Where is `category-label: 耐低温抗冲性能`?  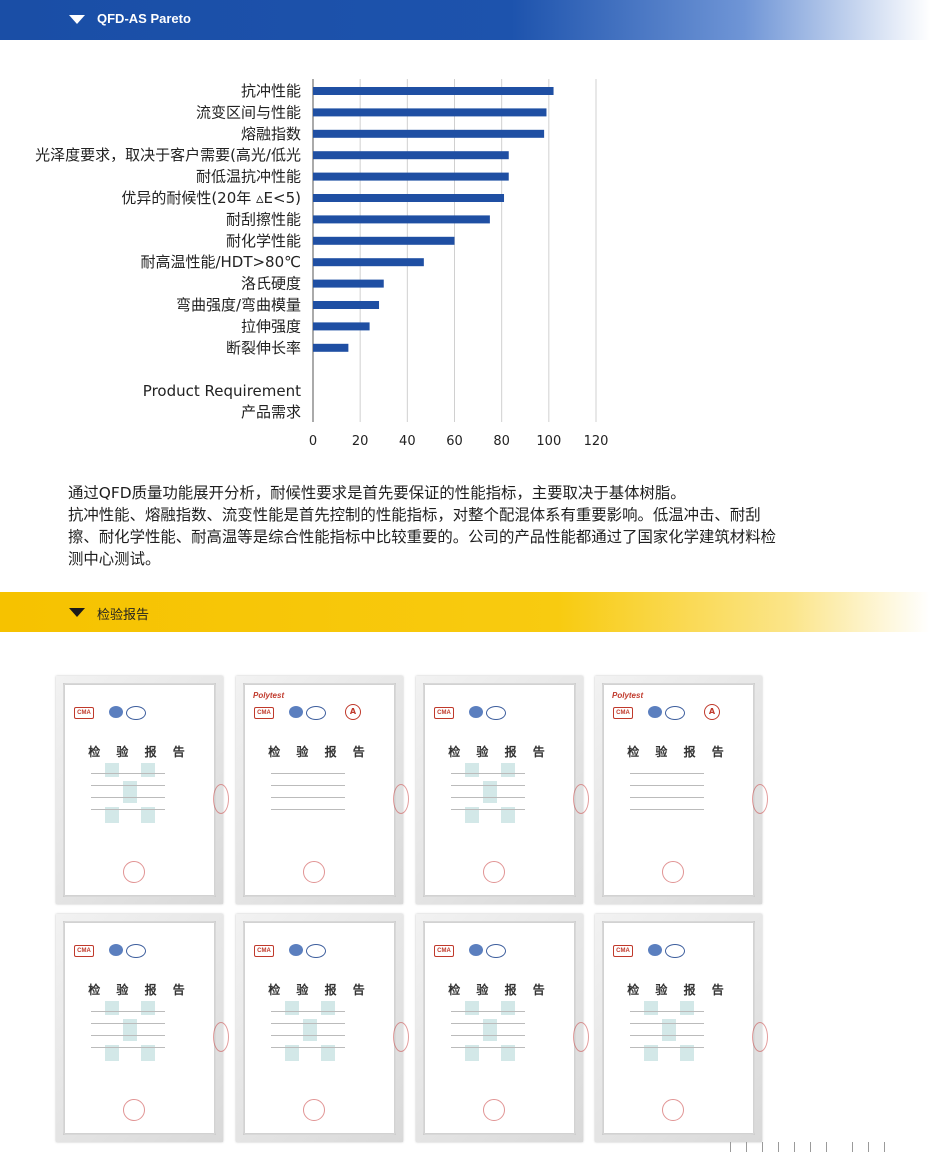 category-label: 耐低温抗冲性能 is located at coordinates (248, 177).